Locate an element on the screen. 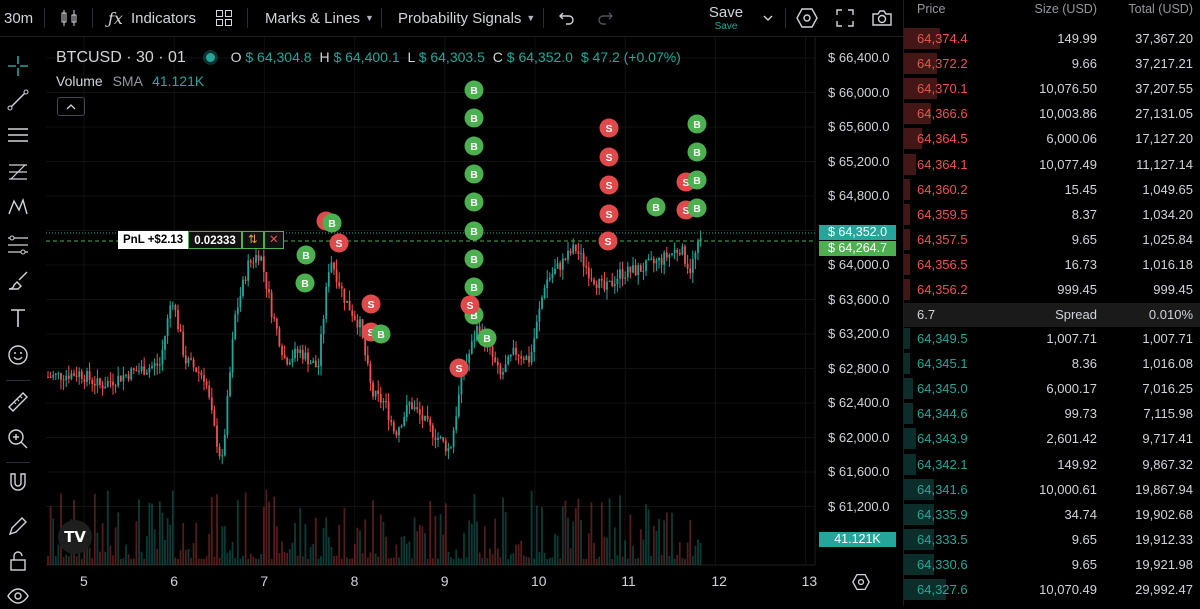  bid-row: 64,344.6 99.73 7,115.98 is located at coordinates (1052, 413).